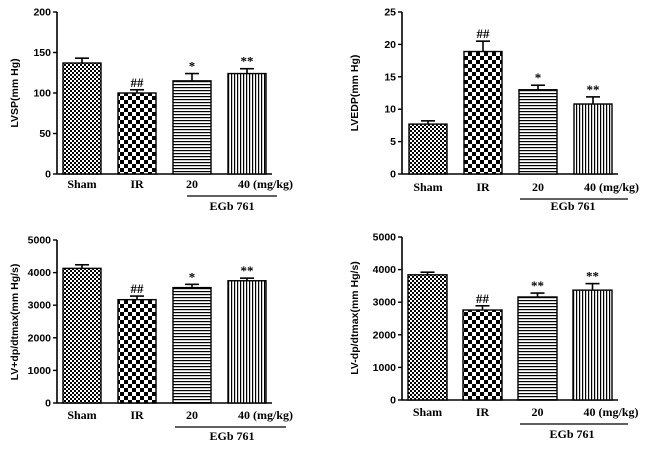 The width and height of the screenshot is (650, 451). Describe the element at coordinates (390, 13) in the screenshot. I see `y-tick-label: 25` at that location.